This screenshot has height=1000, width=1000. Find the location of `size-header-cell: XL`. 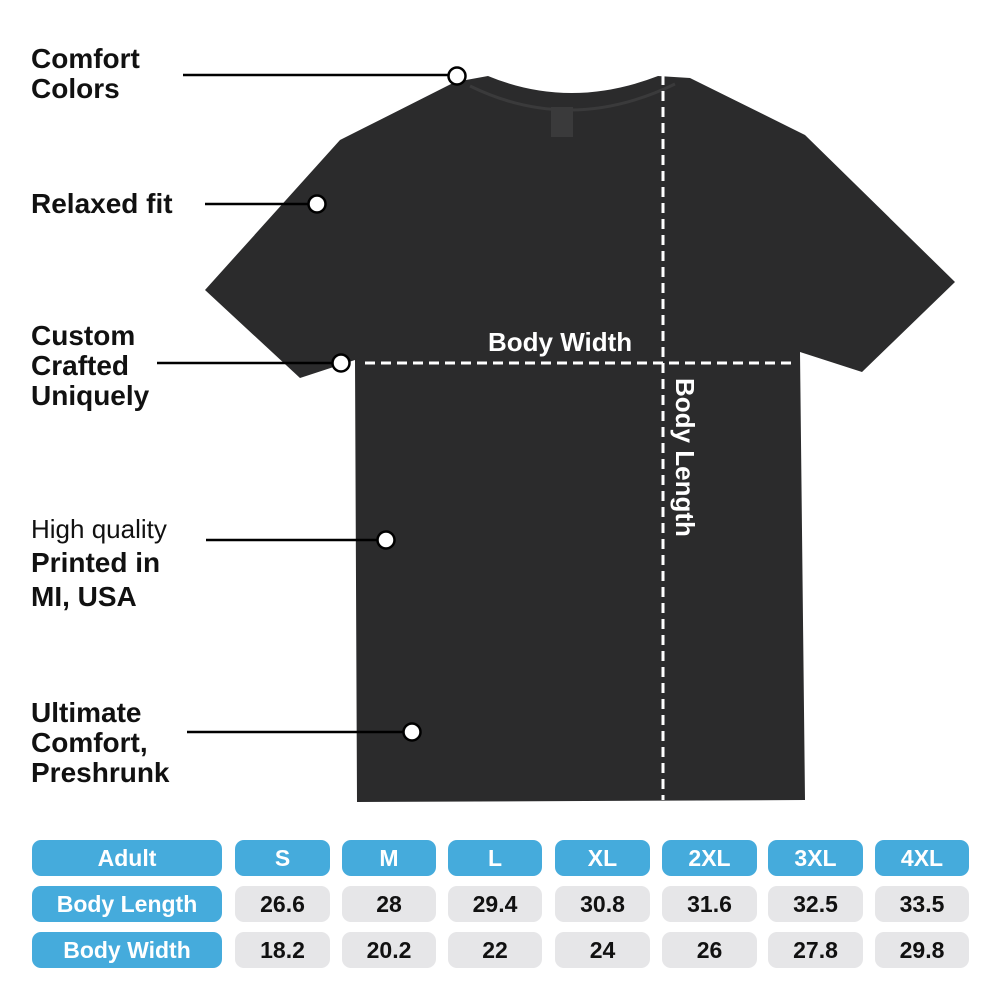

size-header-cell: XL is located at coordinates (602, 858).